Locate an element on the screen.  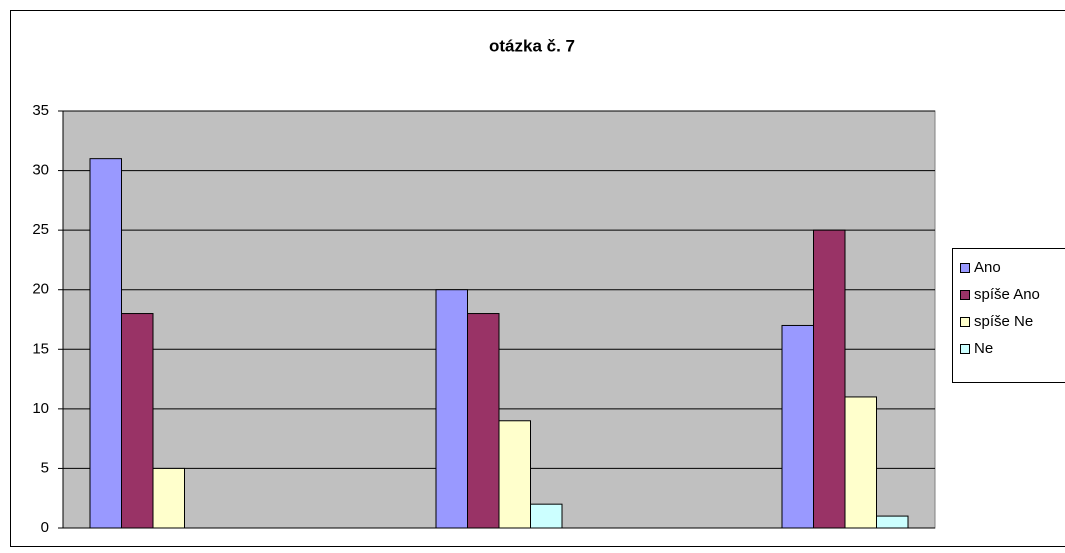
y-tick-label: 15 is located at coordinates (40, 348).